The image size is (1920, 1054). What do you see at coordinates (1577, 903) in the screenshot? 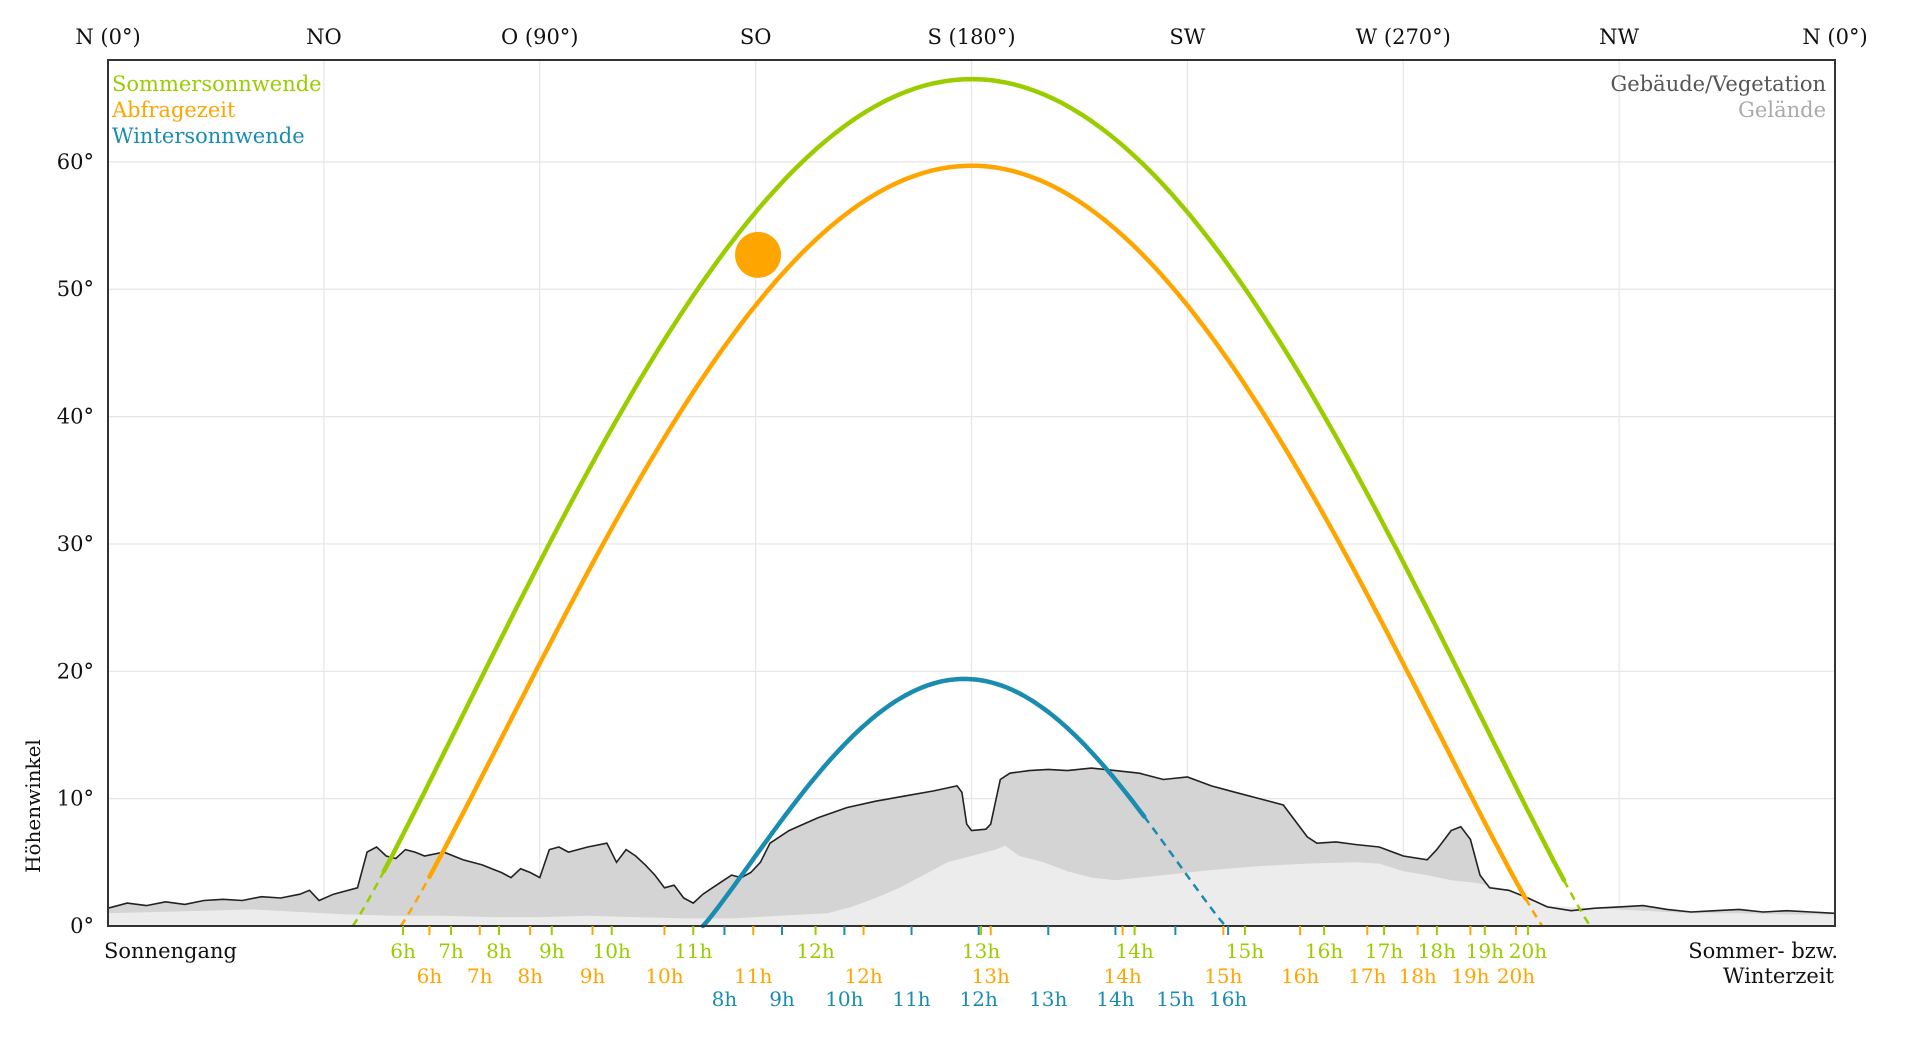
I see `sommersonnwende-path-hidden-evening` at bounding box center [1577, 903].